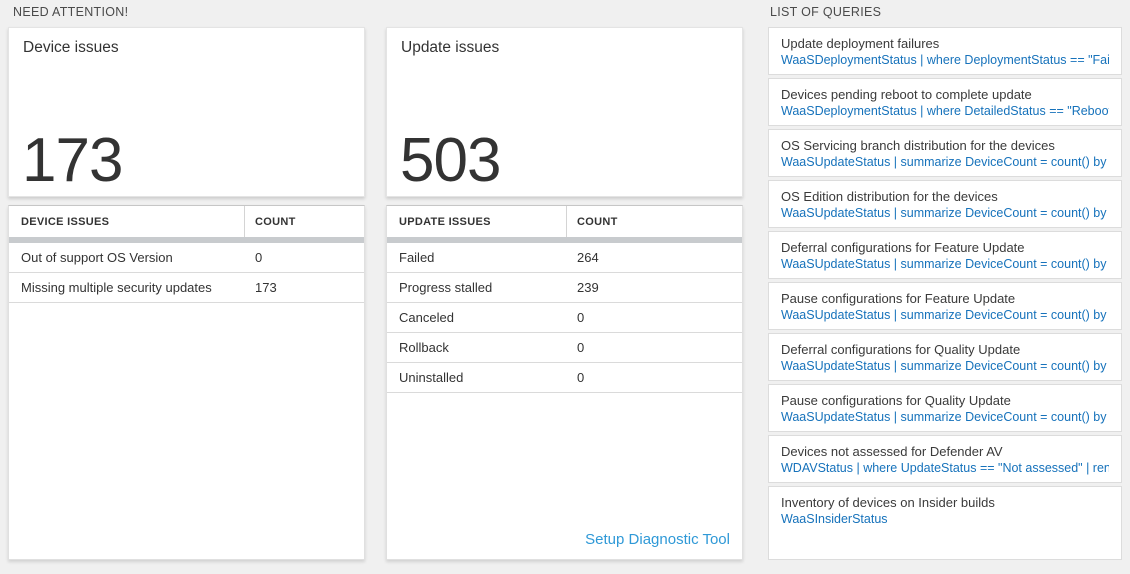 The height and width of the screenshot is (574, 1130). I want to click on update-issues-tile: Update issues 503, so click(564, 112).